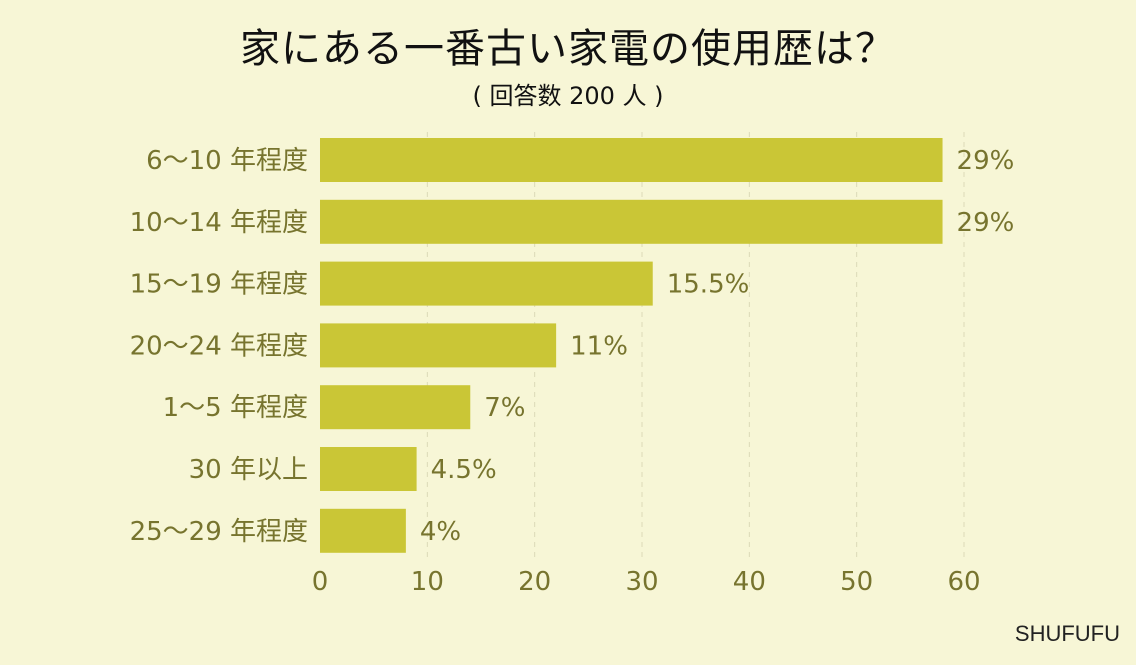 This screenshot has height=665, width=1136. Describe the element at coordinates (464, 470) in the screenshot. I see `value-label: 4.5%` at that location.